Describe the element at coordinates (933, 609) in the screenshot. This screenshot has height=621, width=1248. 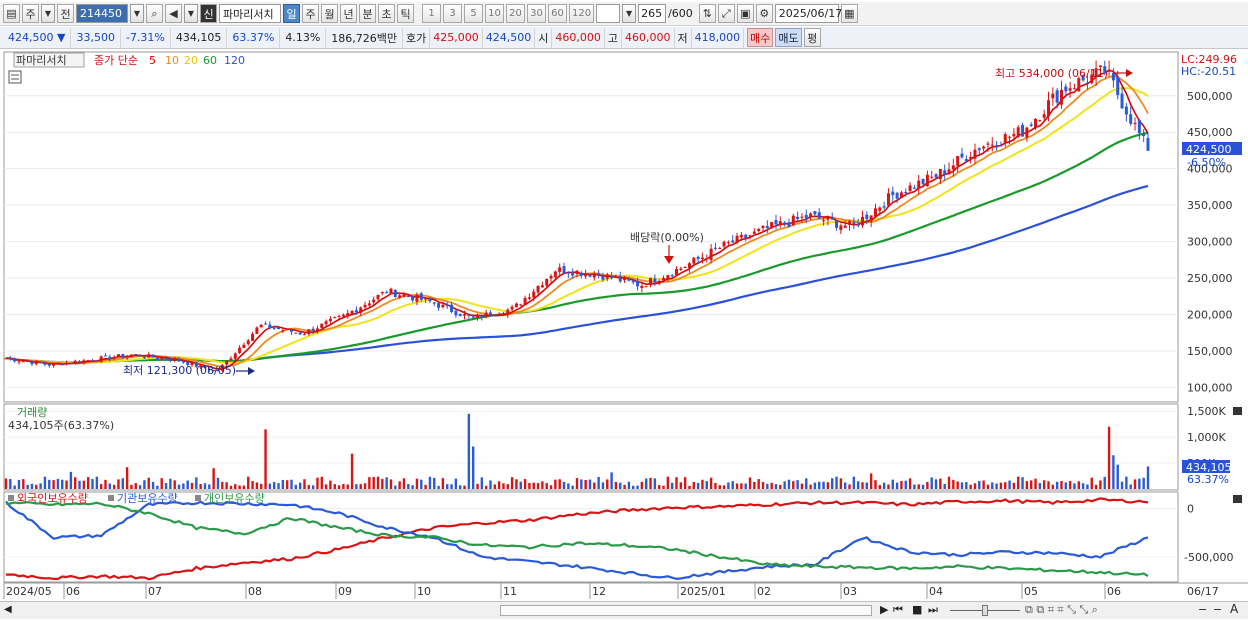
I see `forward-icon: ⏭` at that location.